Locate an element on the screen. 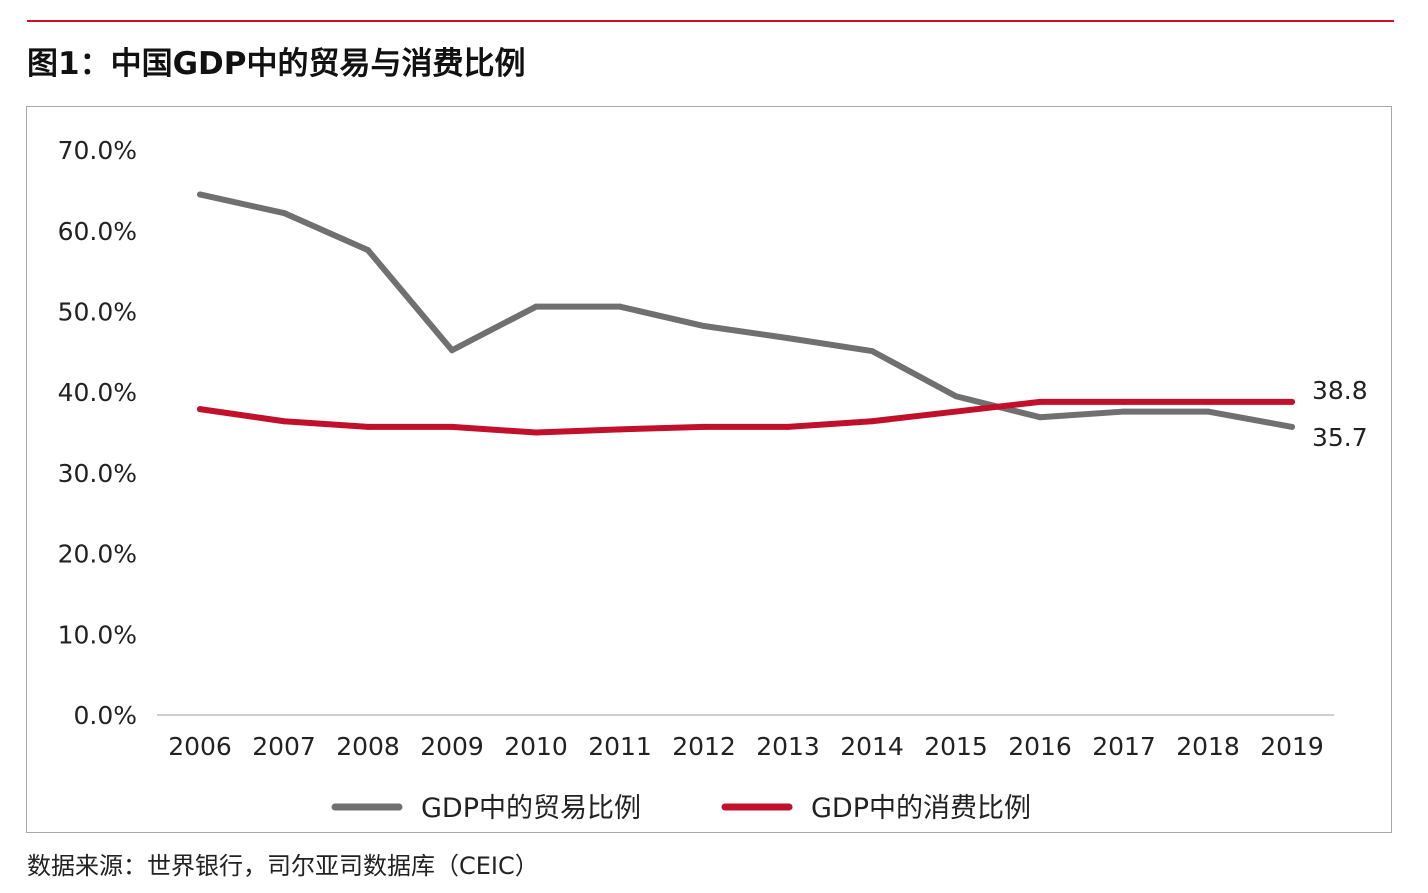  end-value-label: 35.7 is located at coordinates (1340, 437).